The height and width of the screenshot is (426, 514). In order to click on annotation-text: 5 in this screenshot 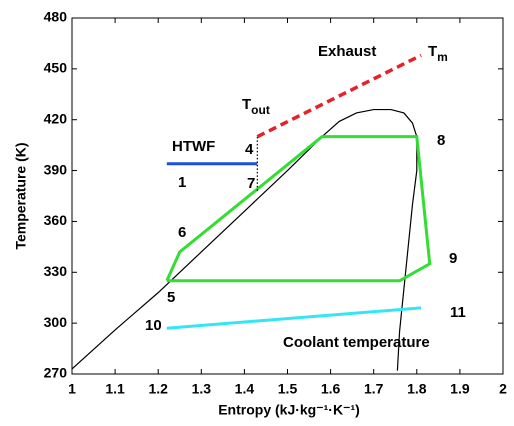, I will do `click(171, 297)`.